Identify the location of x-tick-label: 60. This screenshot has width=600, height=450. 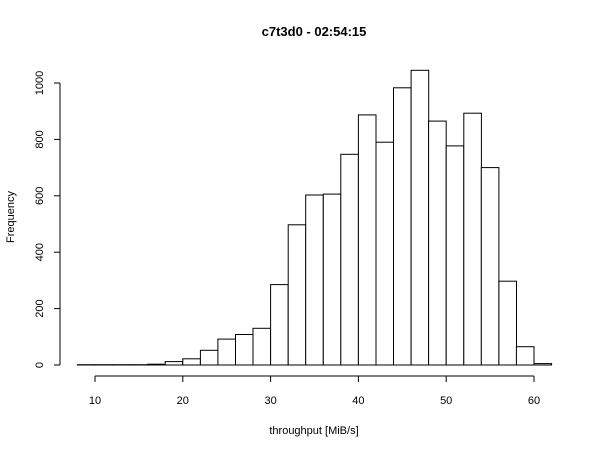
(534, 401).